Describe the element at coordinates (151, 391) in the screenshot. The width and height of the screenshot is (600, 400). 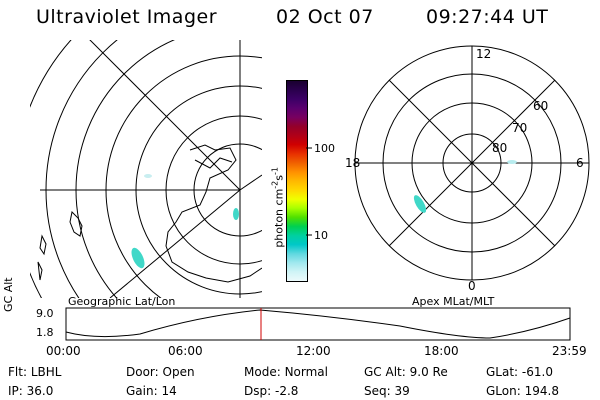
I see `status-gain: Gain: 14` at that location.